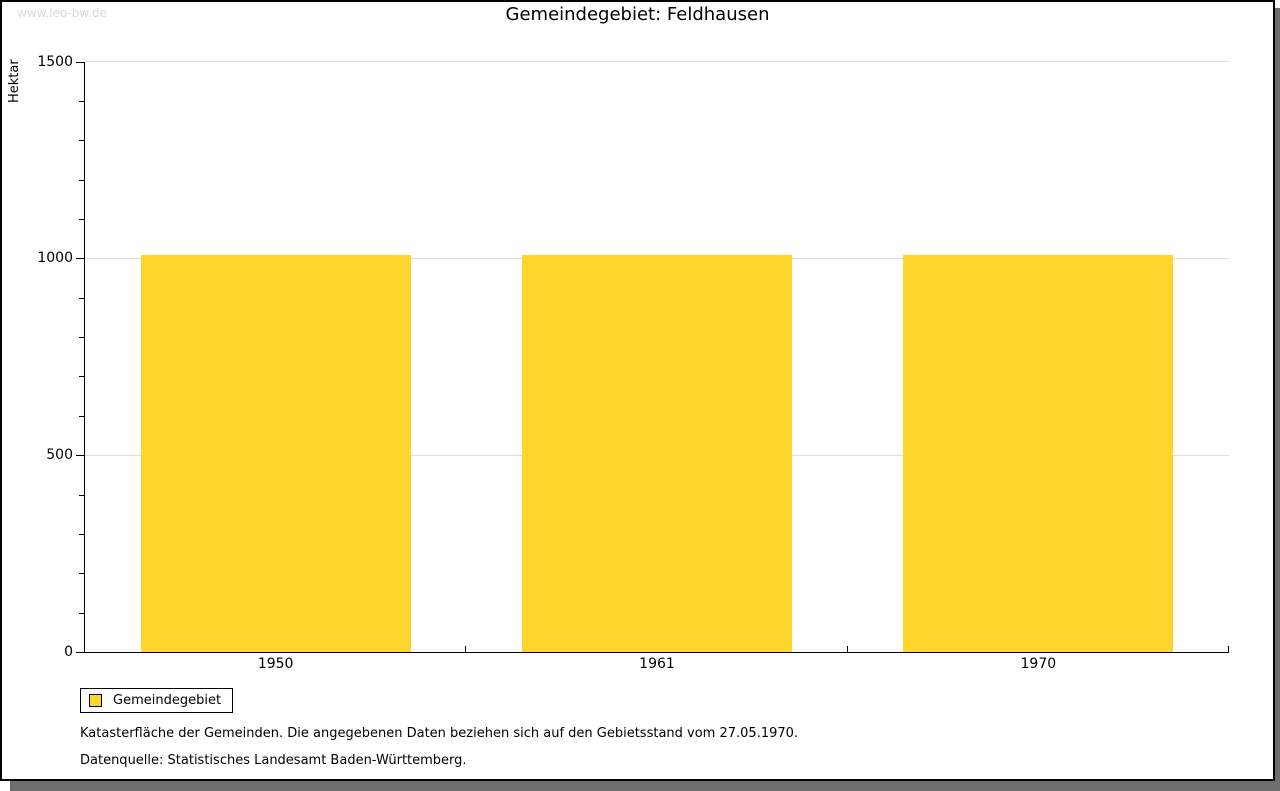 The image size is (1280, 791). I want to click on panel-shadow-right, so click(1277, 399).